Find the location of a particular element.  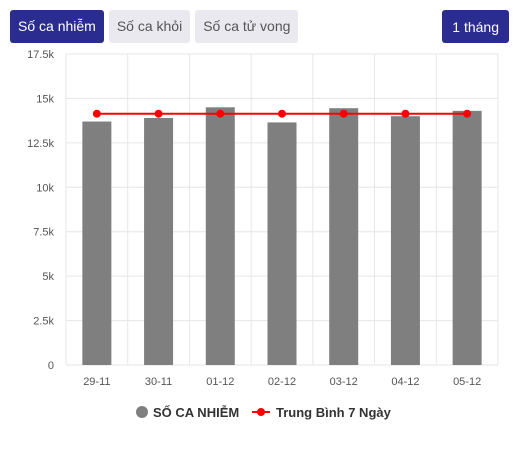

y-tick-label: 2.5k is located at coordinates (43, 322).